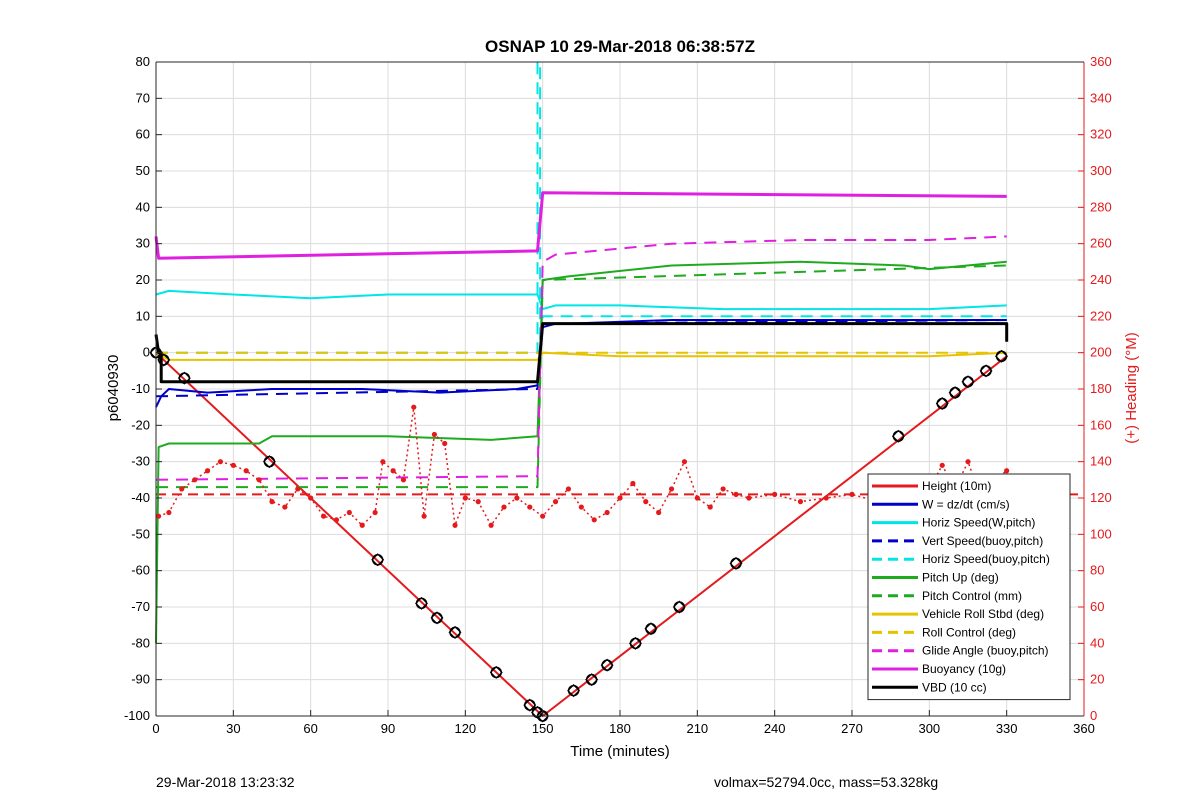 The width and height of the screenshot is (1200, 804). Describe the element at coordinates (960, 578) in the screenshot. I see `legend-entry: Pitch Up (deg)` at that location.